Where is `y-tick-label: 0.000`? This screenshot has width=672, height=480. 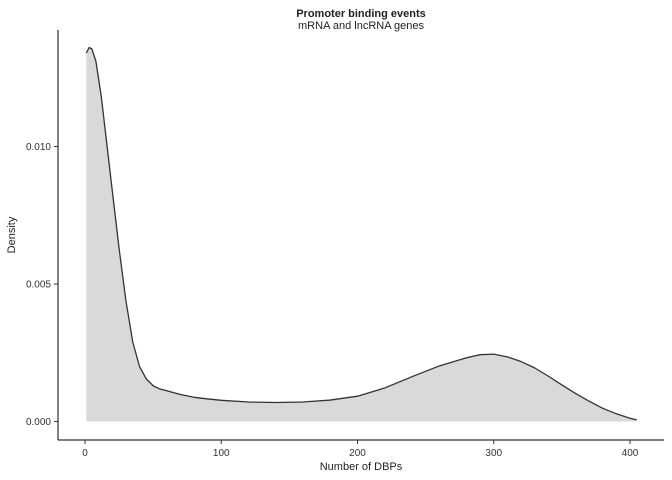
y-tick-label: 0.000 is located at coordinates (38, 422).